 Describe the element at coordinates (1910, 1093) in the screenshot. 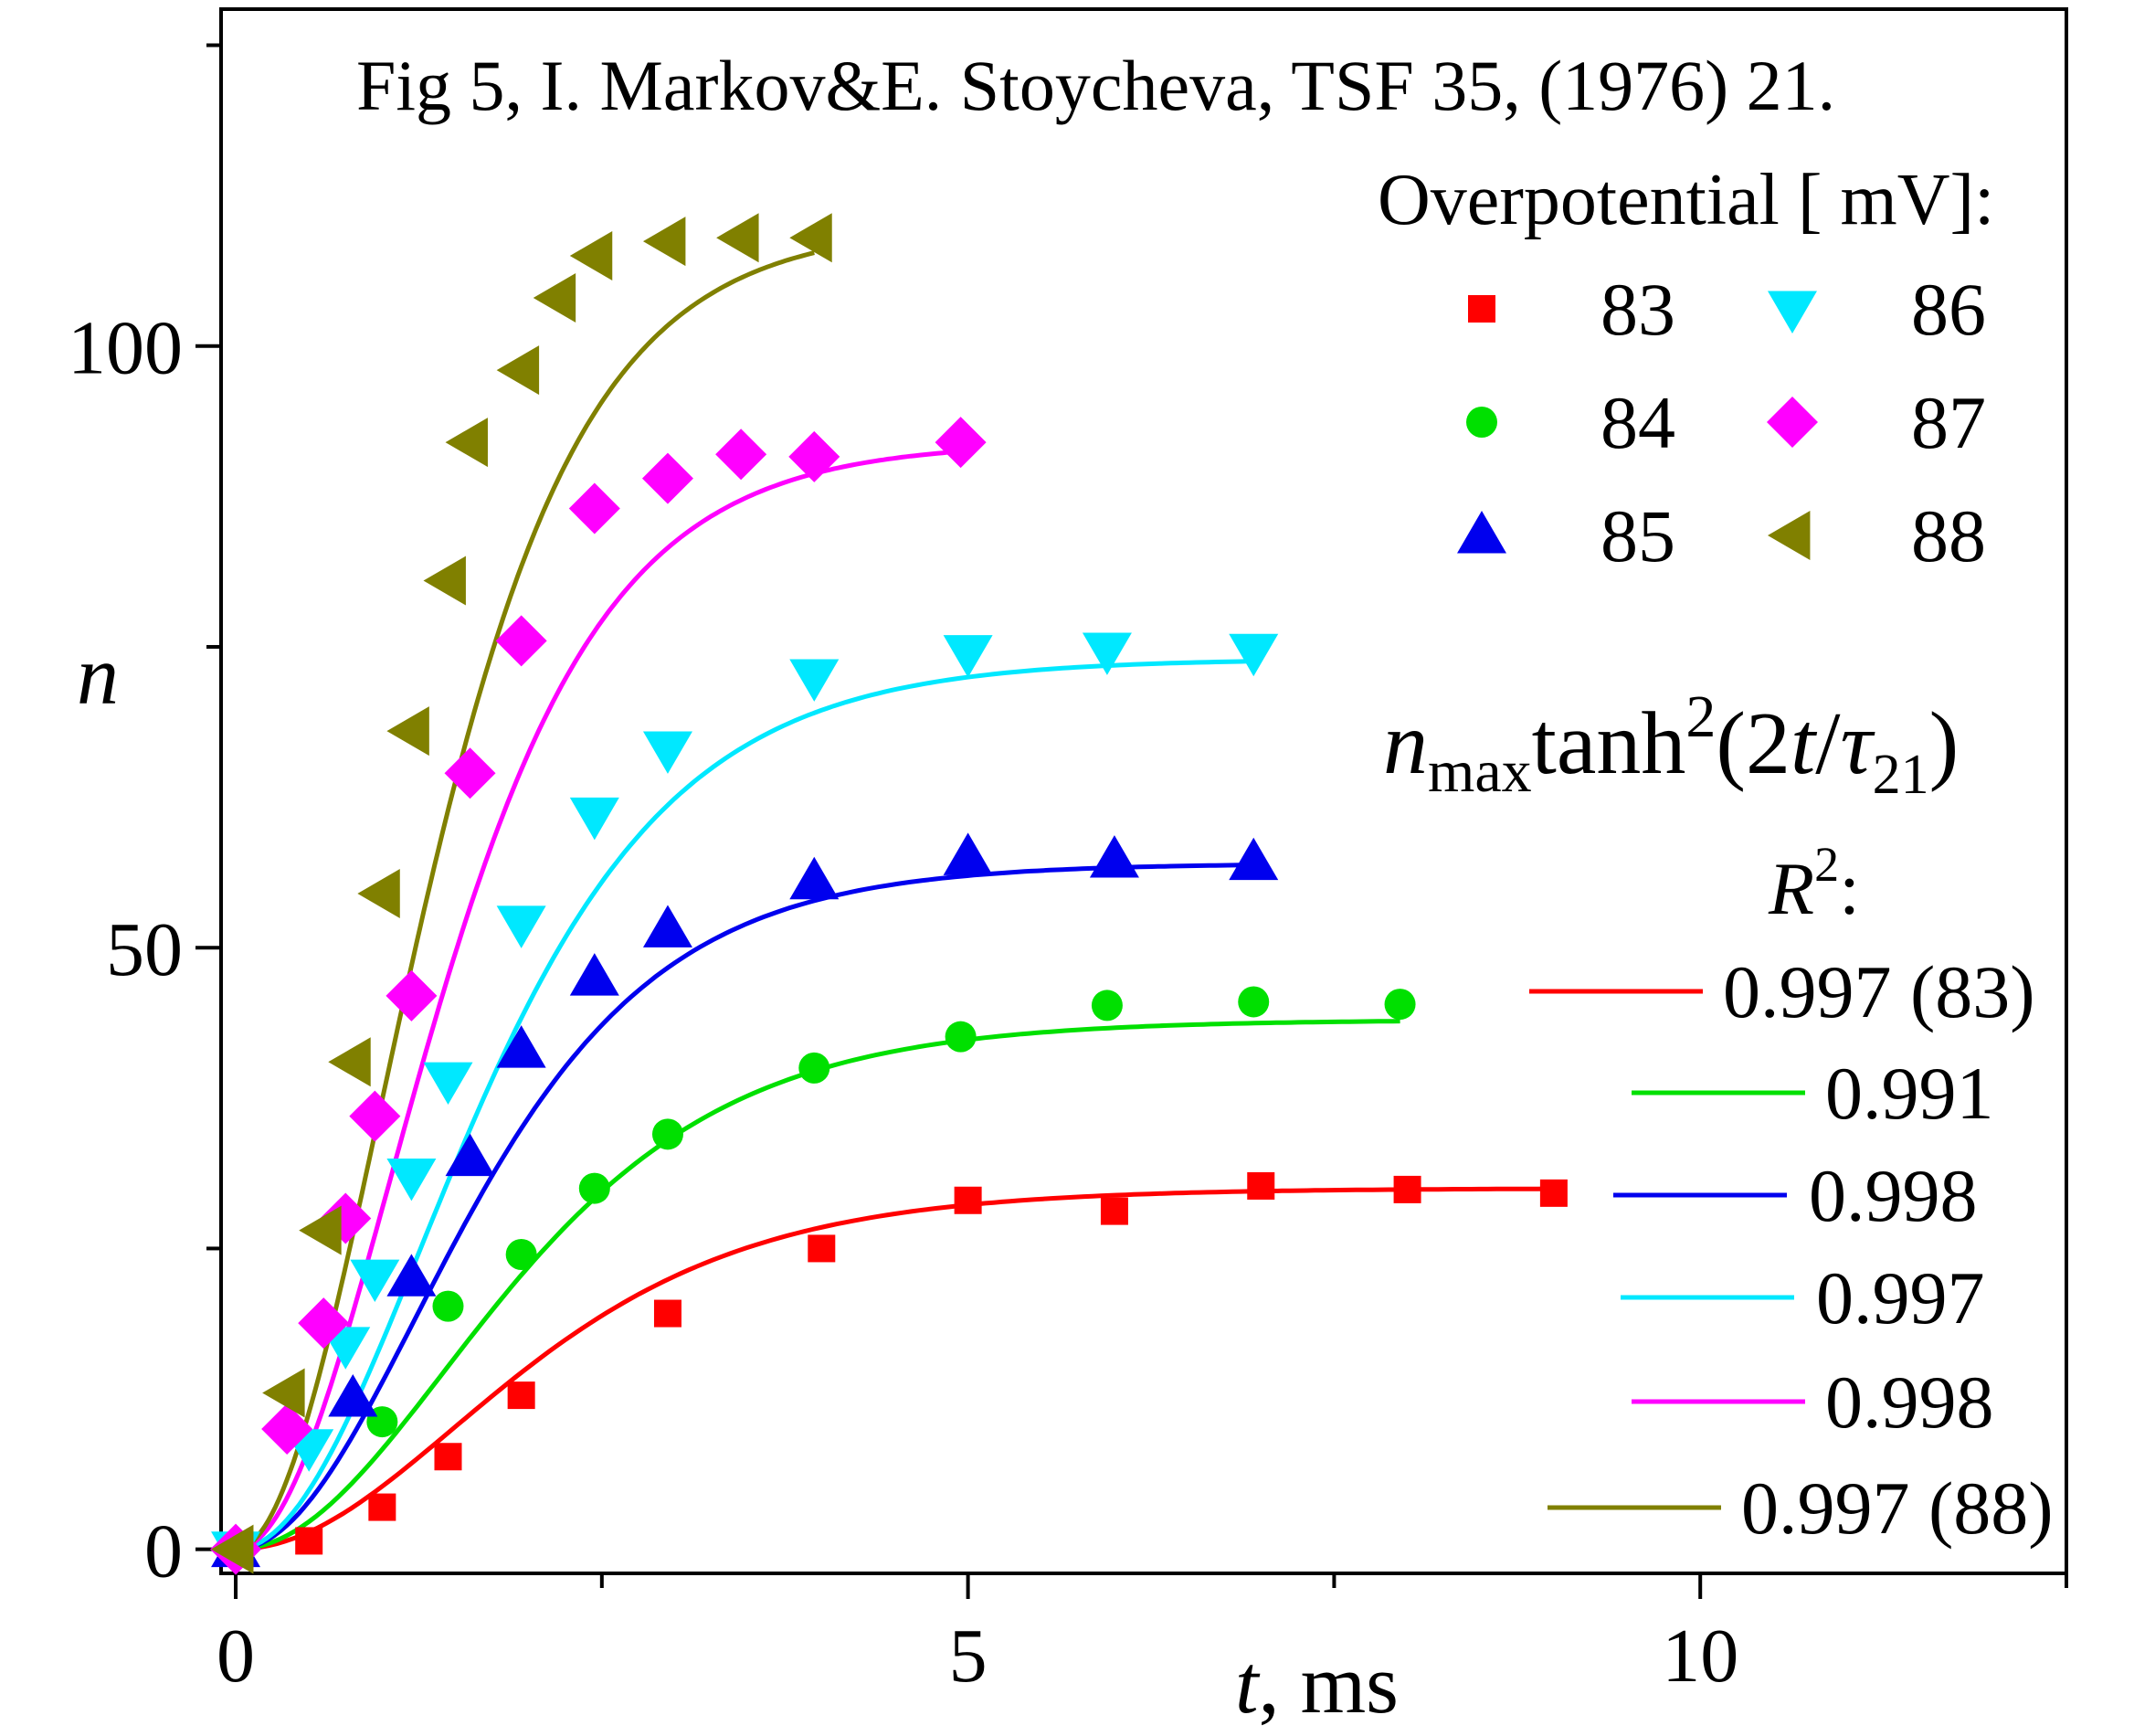

I see `fit-legend-r2-84: 0.991` at that location.